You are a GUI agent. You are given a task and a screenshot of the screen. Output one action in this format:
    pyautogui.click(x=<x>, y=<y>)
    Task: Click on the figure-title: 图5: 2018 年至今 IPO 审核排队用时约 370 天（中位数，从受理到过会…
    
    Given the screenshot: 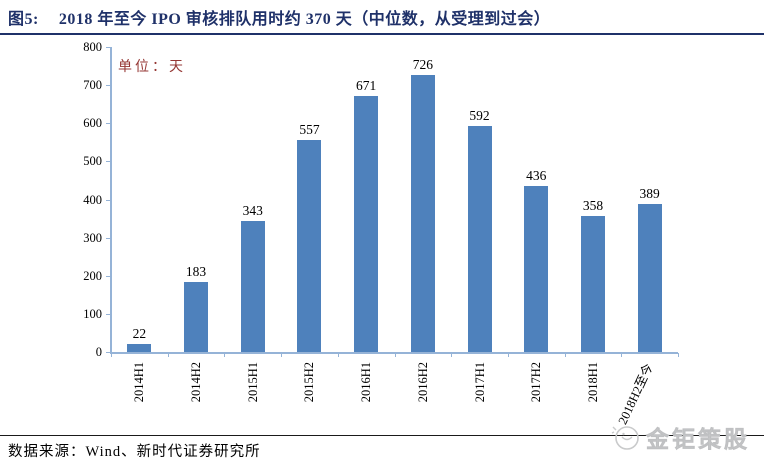 What is the action you would take?
    pyautogui.click(x=279, y=17)
    